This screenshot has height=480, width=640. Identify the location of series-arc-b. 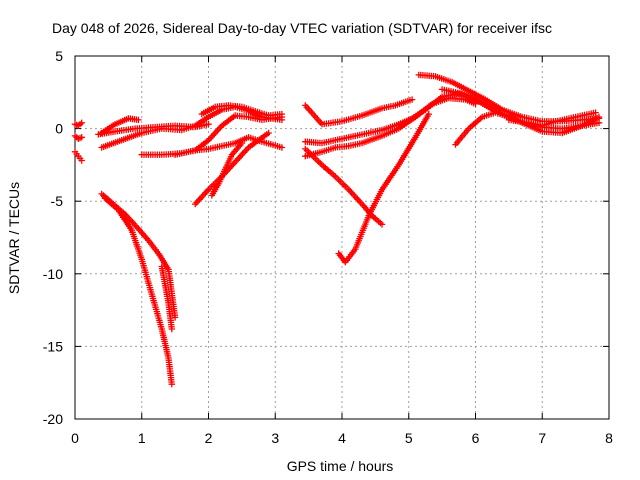
(78, 137).